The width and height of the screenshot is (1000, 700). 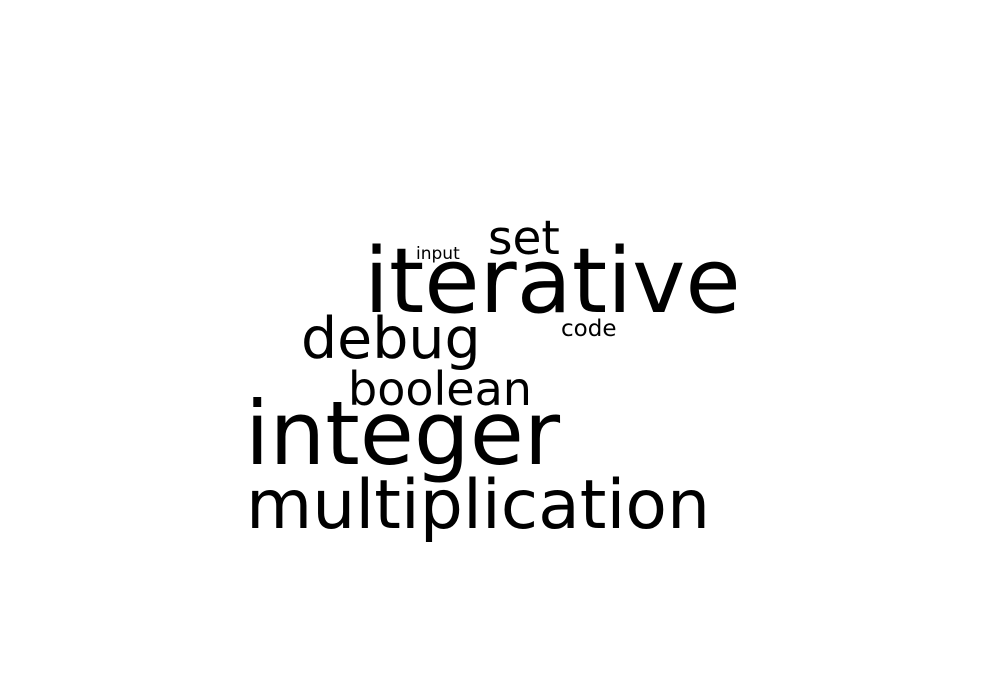 What do you see at coordinates (438, 254) in the screenshot?
I see `word-input: input` at bounding box center [438, 254].